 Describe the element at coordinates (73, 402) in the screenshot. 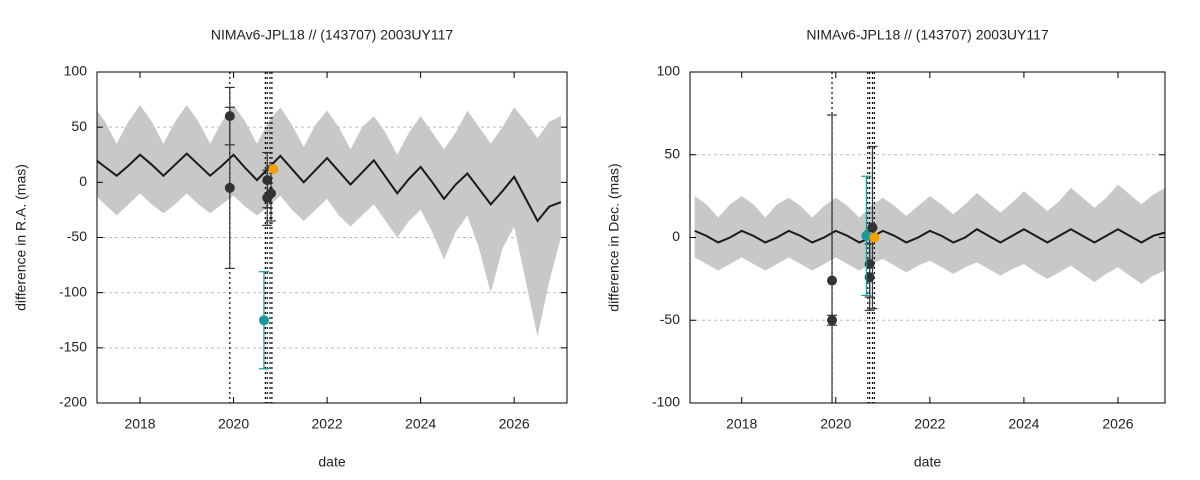

I see `y-tick-label: -200` at that location.